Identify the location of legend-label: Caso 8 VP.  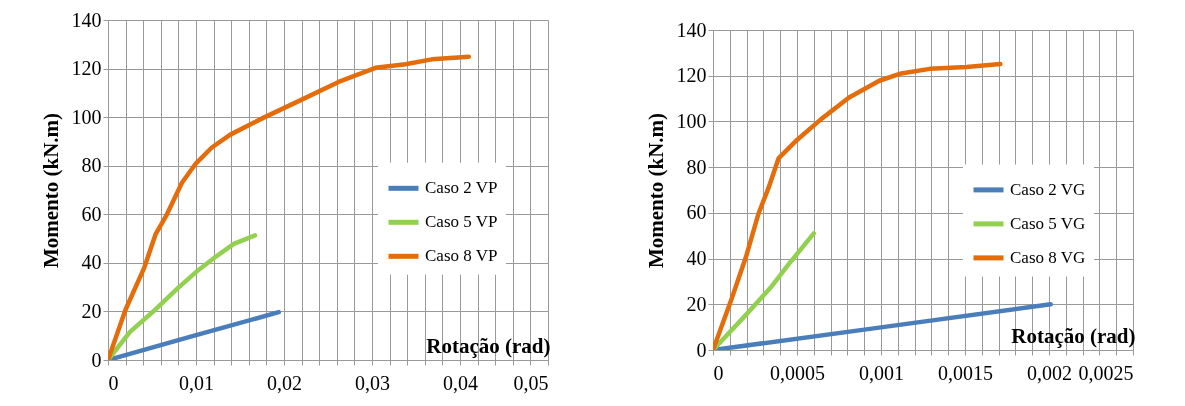
(461, 256).